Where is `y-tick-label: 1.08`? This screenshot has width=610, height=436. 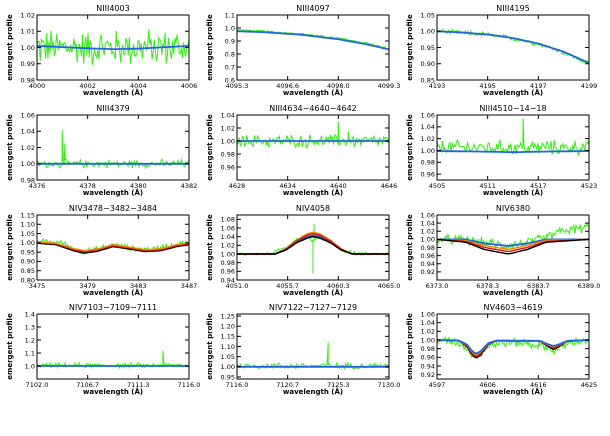
y-tick-label: 1.08 is located at coordinates (228, 220).